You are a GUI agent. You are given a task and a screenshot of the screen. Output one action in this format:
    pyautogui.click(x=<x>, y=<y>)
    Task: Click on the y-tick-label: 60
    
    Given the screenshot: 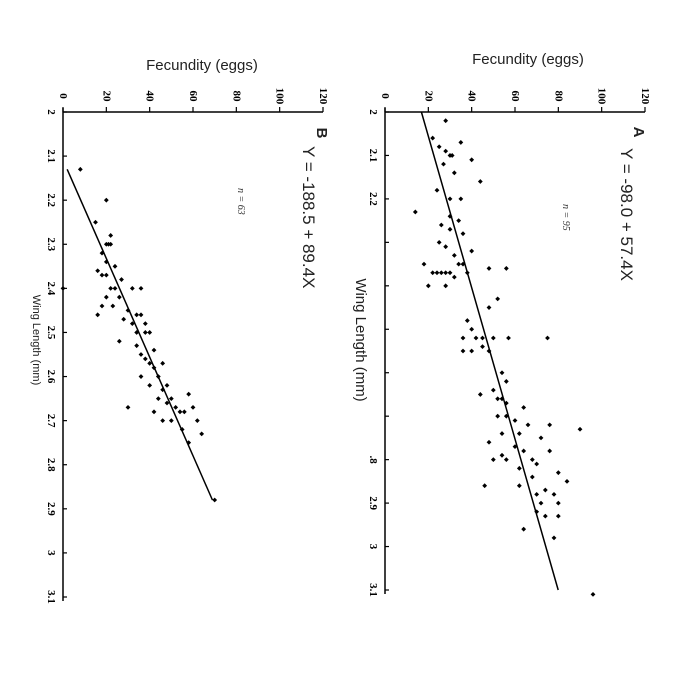 What is the action you would take?
    pyautogui.click(x=193, y=97)
    